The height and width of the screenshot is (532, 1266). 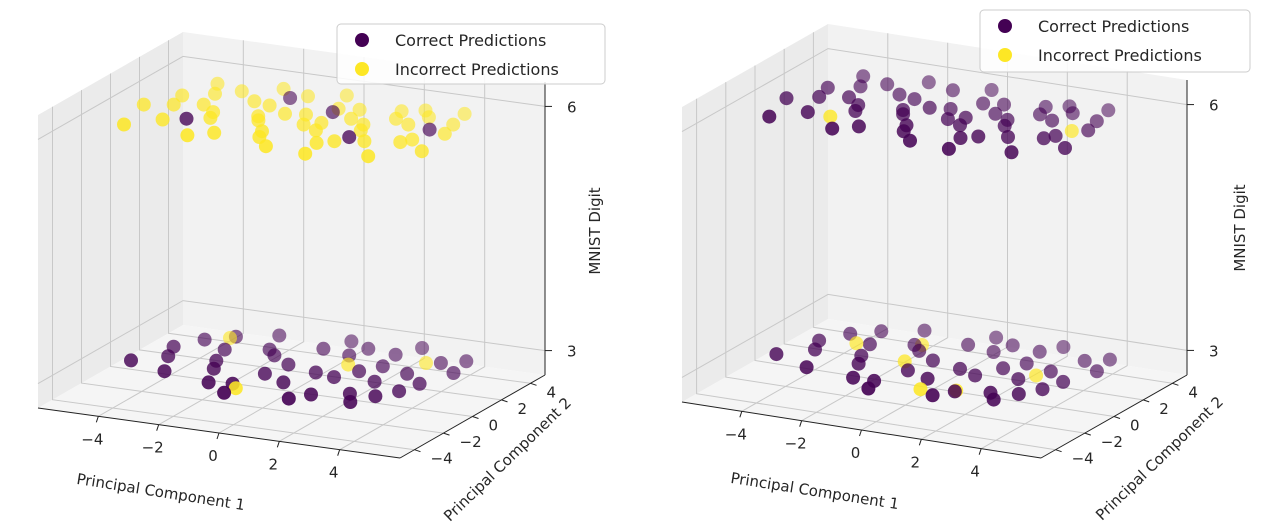 What do you see at coordinates (523, 409) in the screenshot?
I see `y-tick-label: 2` at bounding box center [523, 409].